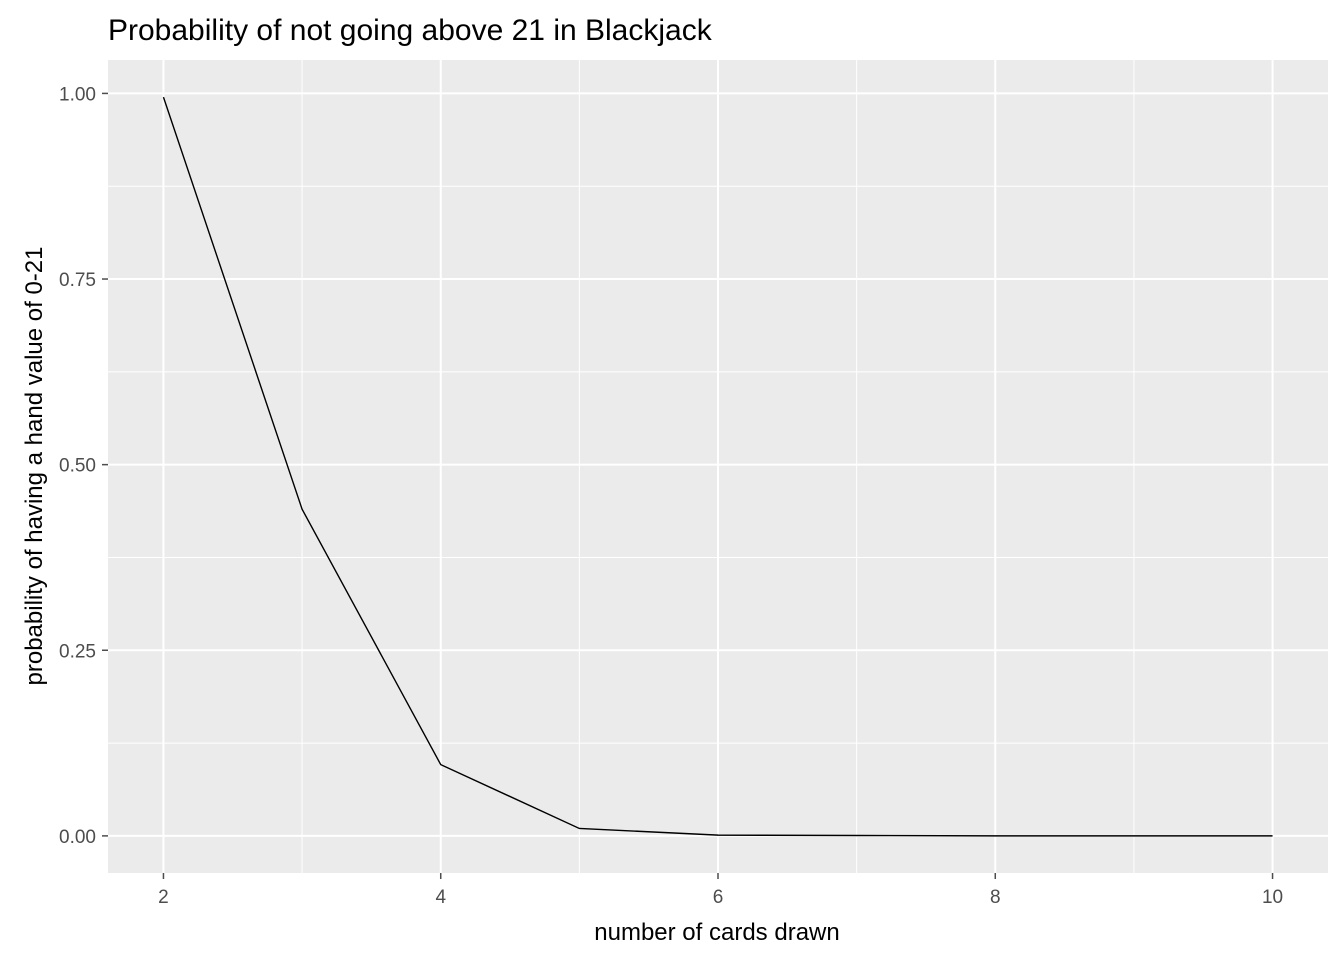 Image resolution: width=1344 pixels, height=960 pixels. What do you see at coordinates (163, 897) in the screenshot?
I see `x-tick-label: 2` at bounding box center [163, 897].